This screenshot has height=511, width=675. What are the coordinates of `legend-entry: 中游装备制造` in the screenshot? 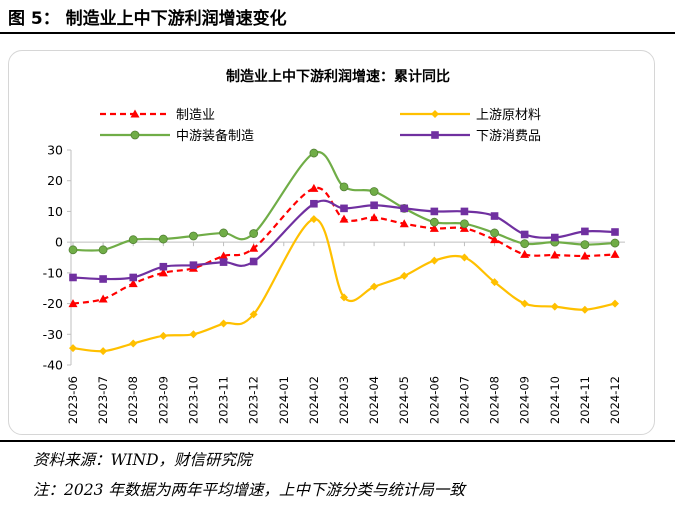 It's located at (177, 136).